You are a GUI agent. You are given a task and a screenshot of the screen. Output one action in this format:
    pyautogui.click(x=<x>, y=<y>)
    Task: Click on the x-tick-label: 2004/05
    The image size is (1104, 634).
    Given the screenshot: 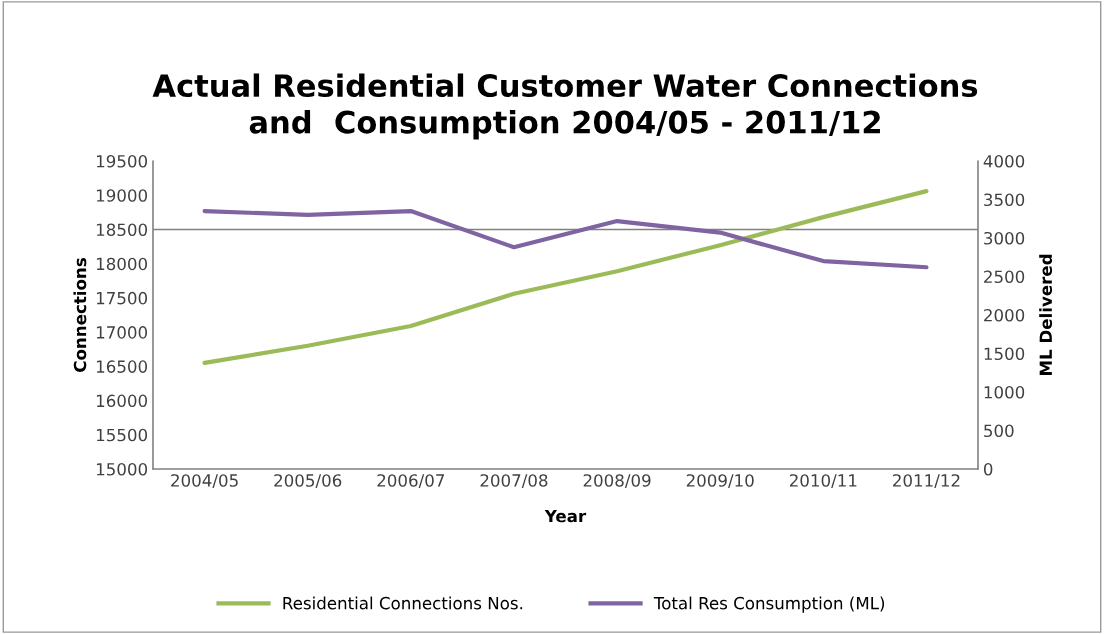 What is the action you would take?
    pyautogui.click(x=204, y=481)
    